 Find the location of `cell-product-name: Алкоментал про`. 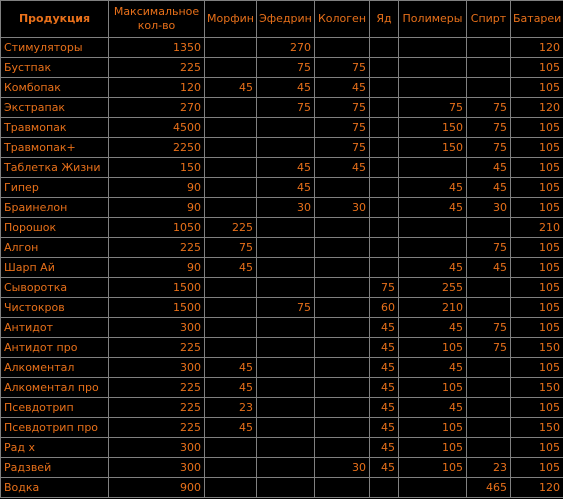

cell-product-name: Алкоментал про is located at coordinates (54, 387).